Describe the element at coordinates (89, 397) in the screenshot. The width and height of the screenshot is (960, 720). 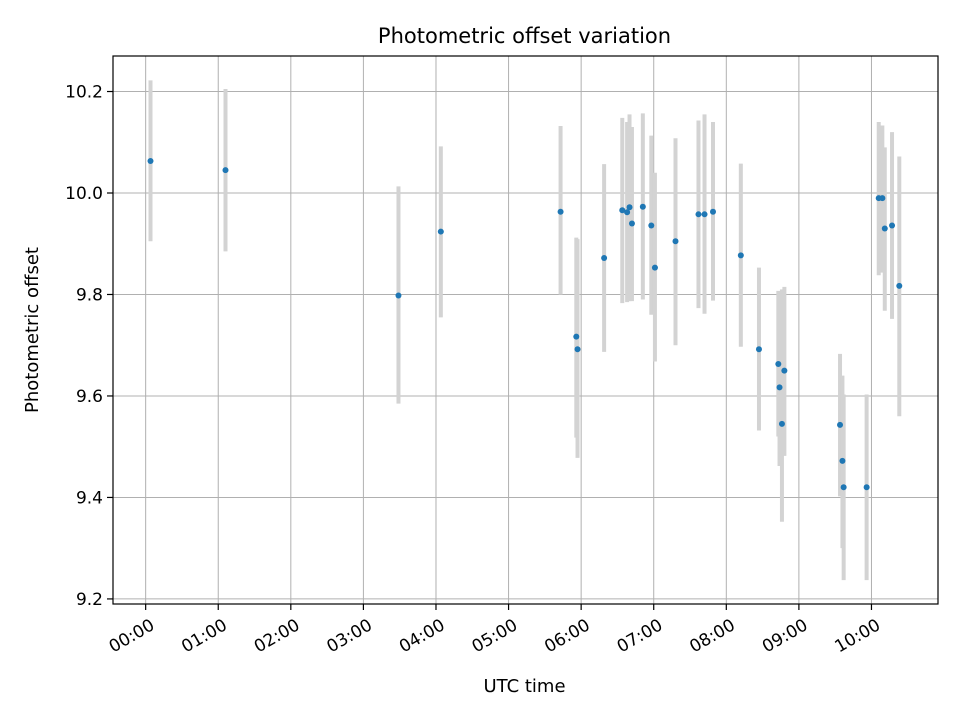
I see `y-tick-label: 9.6` at that location.